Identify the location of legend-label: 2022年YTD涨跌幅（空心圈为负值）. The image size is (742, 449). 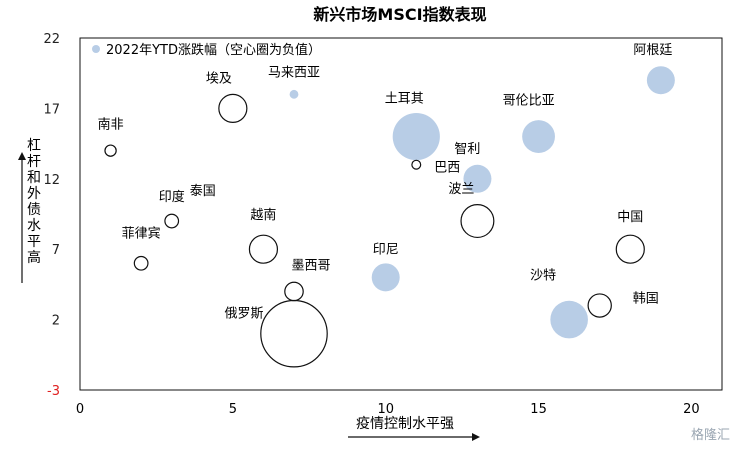
(213, 50).